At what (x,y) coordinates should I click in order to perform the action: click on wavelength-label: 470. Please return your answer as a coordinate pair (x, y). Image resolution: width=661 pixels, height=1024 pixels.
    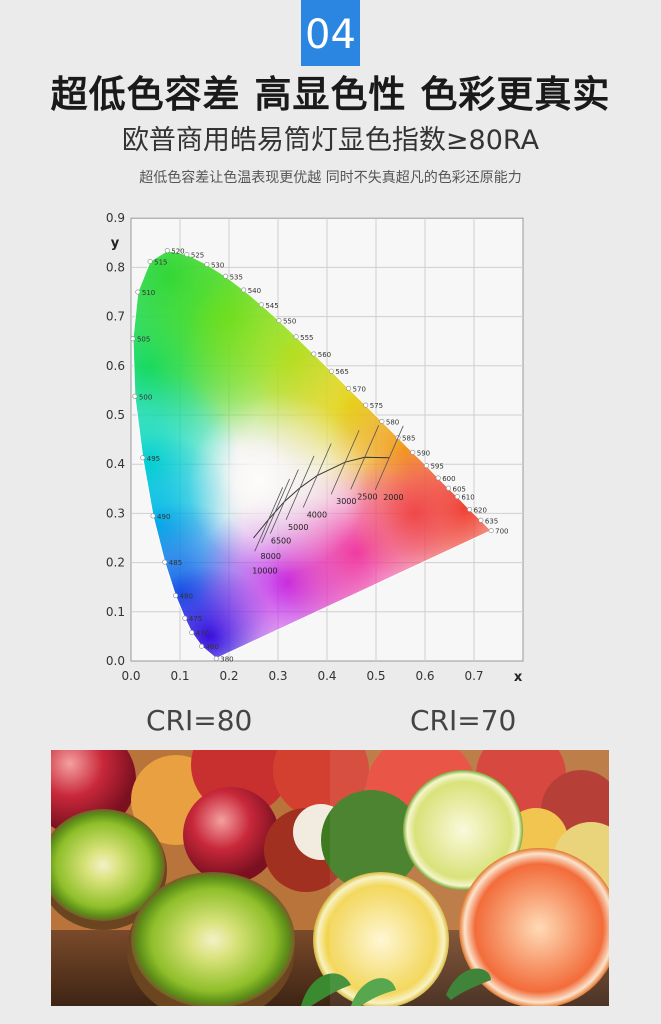
    Looking at the image, I should click on (202, 633).